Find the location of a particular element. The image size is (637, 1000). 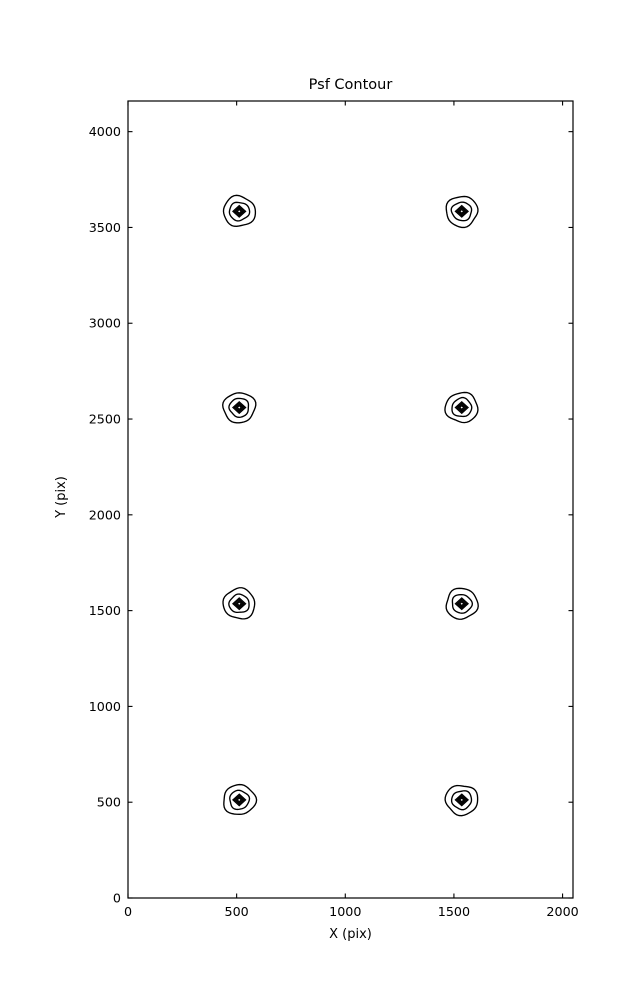

y-tick-label: 0 is located at coordinates (117, 898).